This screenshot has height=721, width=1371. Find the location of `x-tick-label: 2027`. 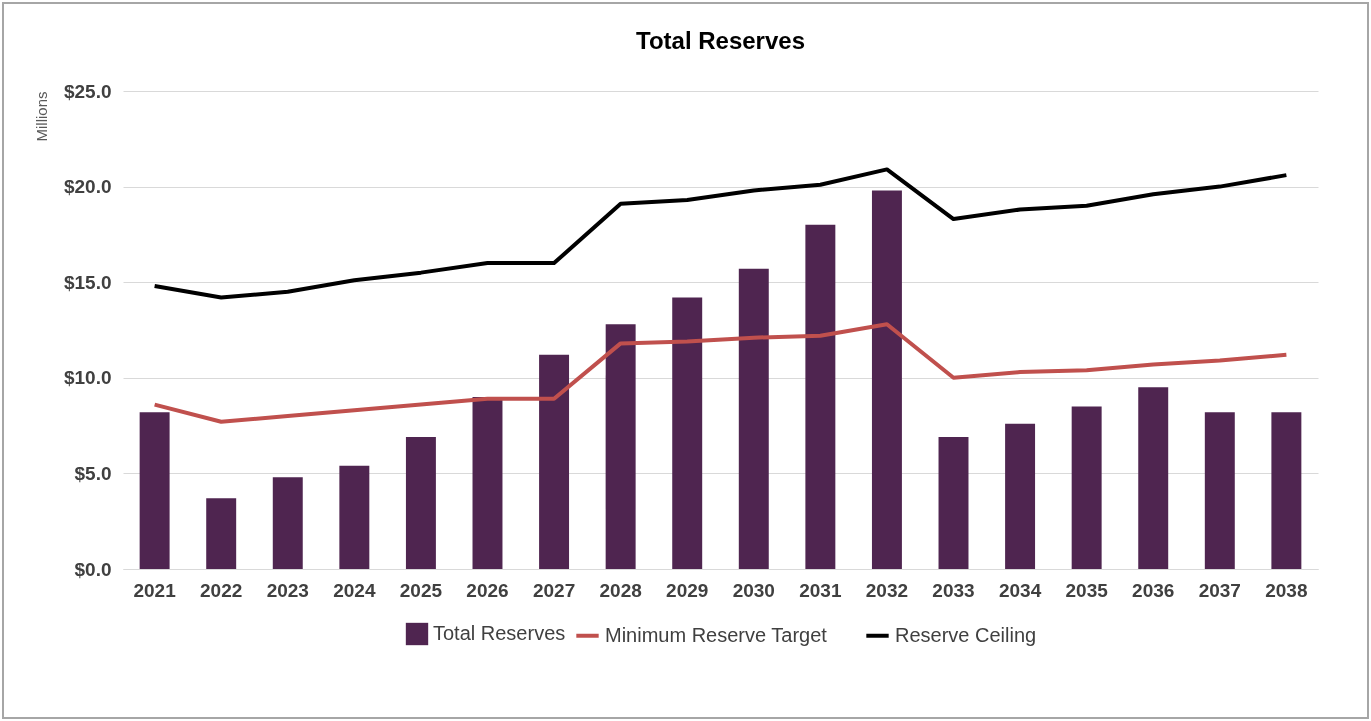

x-tick-label: 2027 is located at coordinates (554, 590).